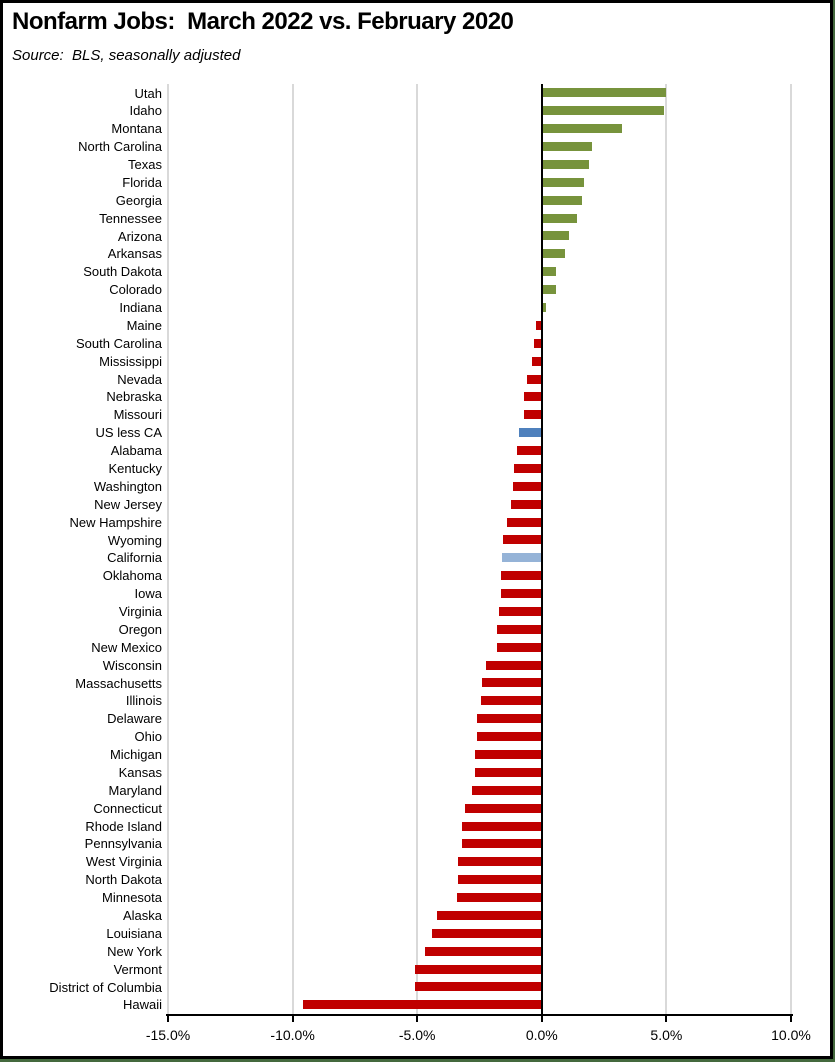 This screenshot has height=1062, width=835. I want to click on bar-california, so click(521, 558).